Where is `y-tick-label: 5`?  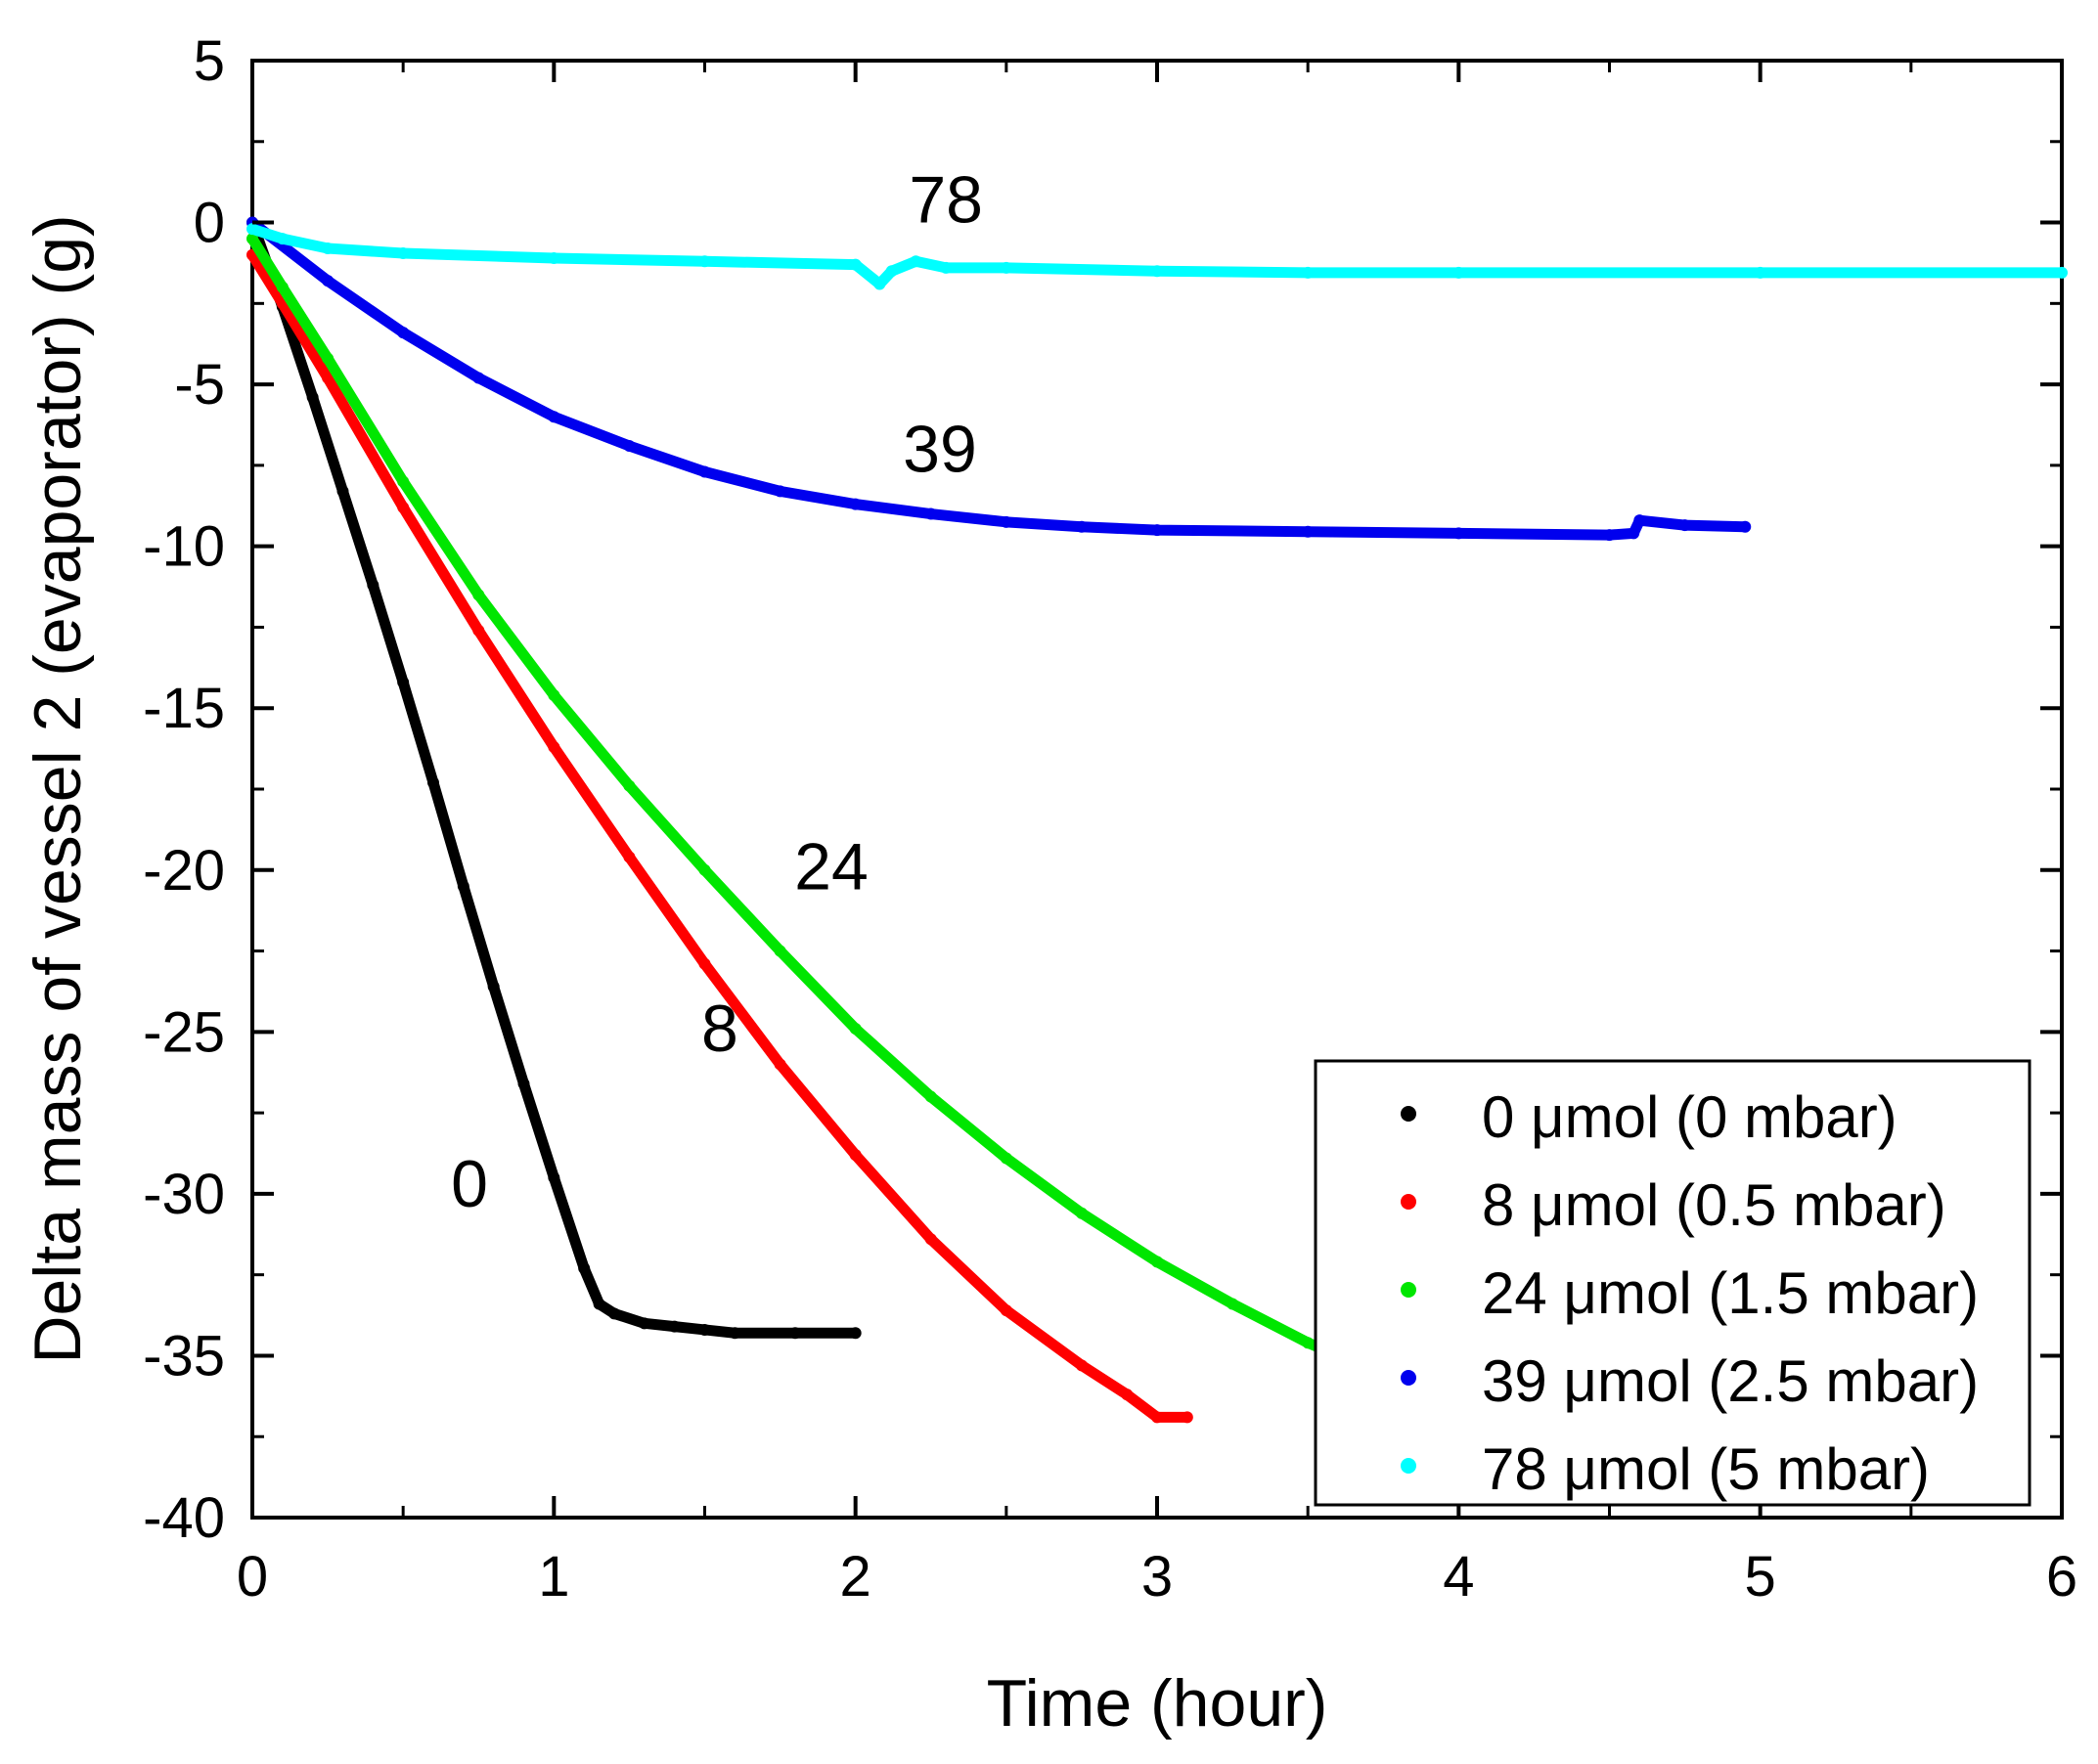 y-tick-label: 5 is located at coordinates (209, 61).